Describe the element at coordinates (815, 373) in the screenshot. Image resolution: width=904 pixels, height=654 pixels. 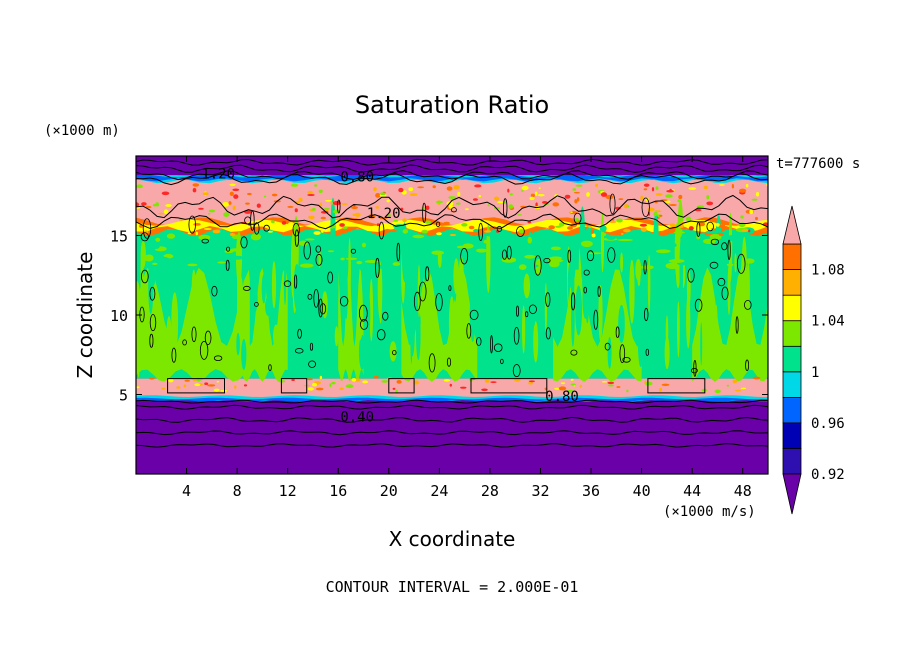
I see `colorbar-tick-label: 1` at that location.